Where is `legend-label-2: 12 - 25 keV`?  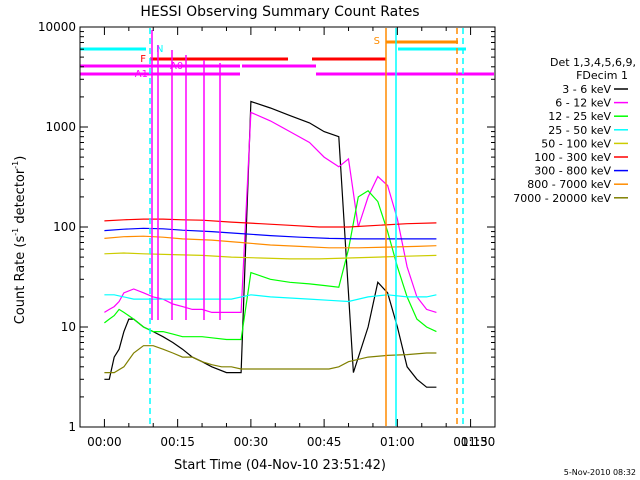
legend-label-2: 12 - 25 keV is located at coordinates (579, 116).